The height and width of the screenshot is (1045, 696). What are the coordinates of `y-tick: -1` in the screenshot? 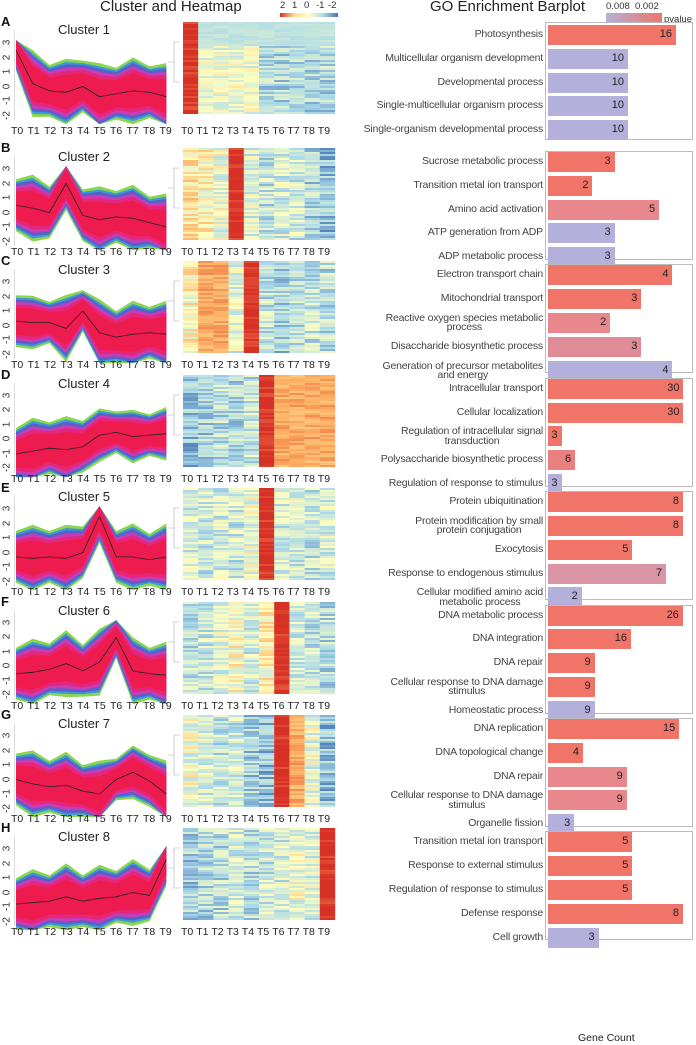 It's located at (7, 340).